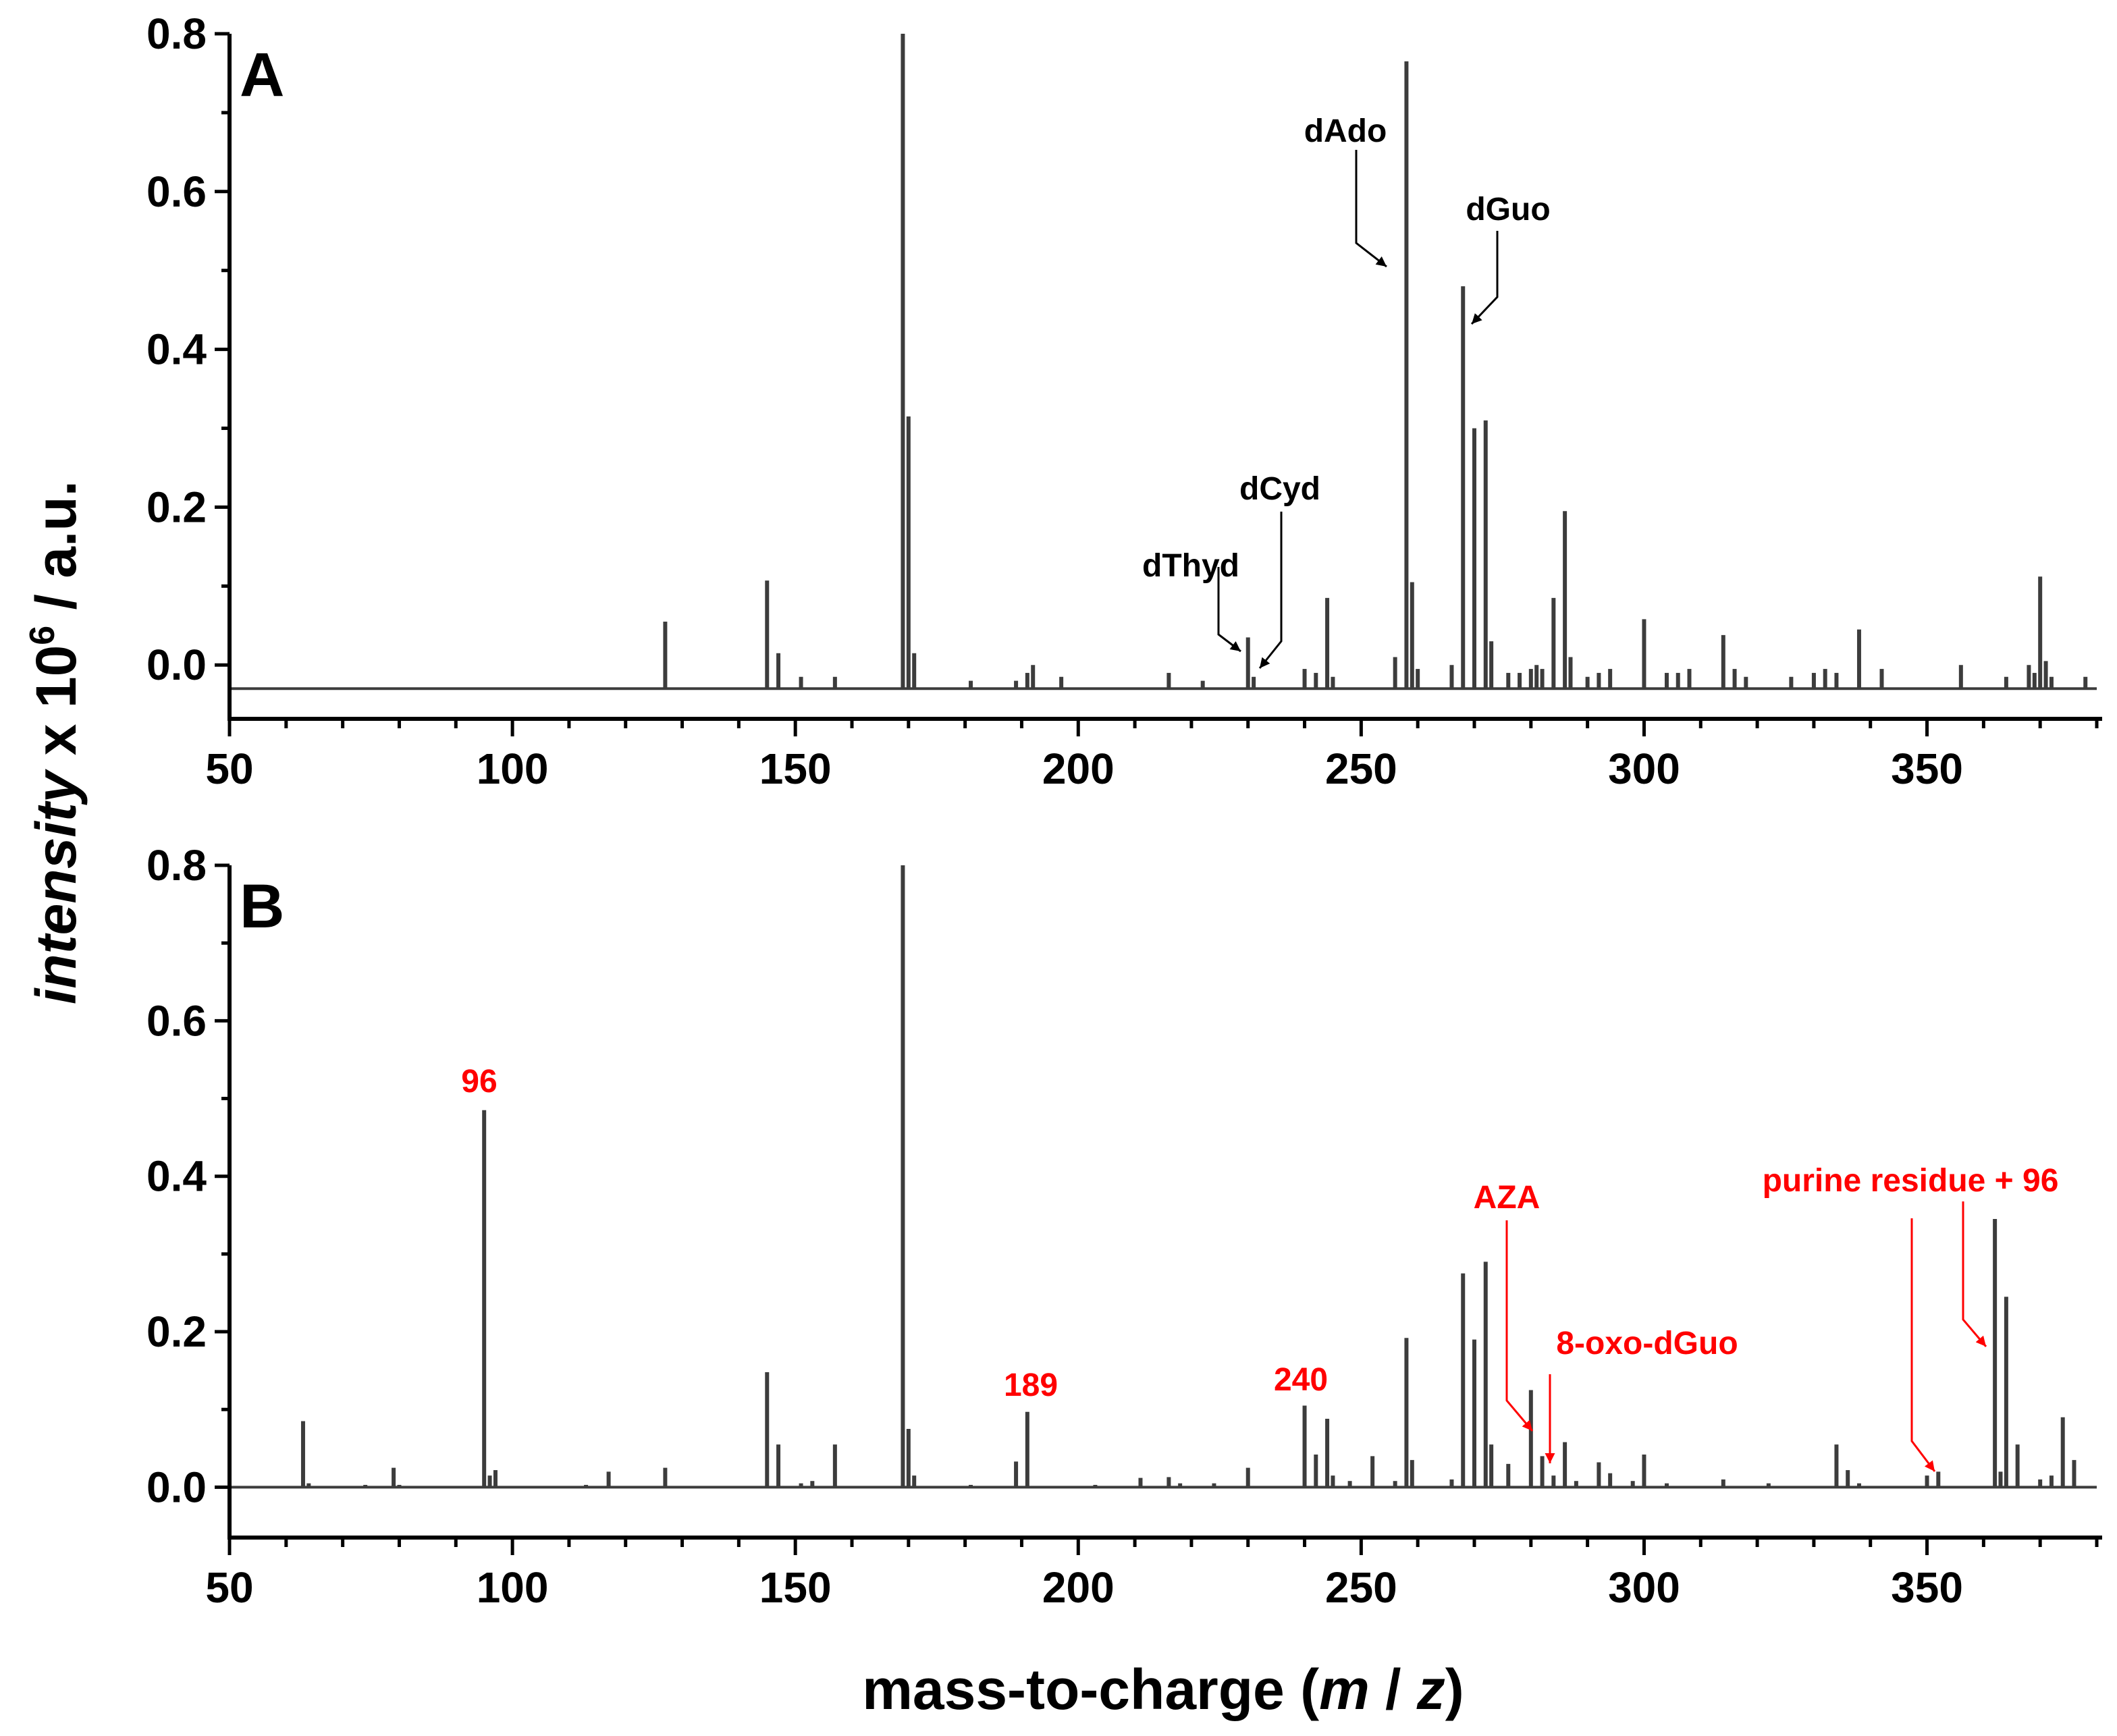 Image resolution: width=2117 pixels, height=1736 pixels. What do you see at coordinates (1345, 131) in the screenshot?
I see `annotation-dado: dAdo` at bounding box center [1345, 131].